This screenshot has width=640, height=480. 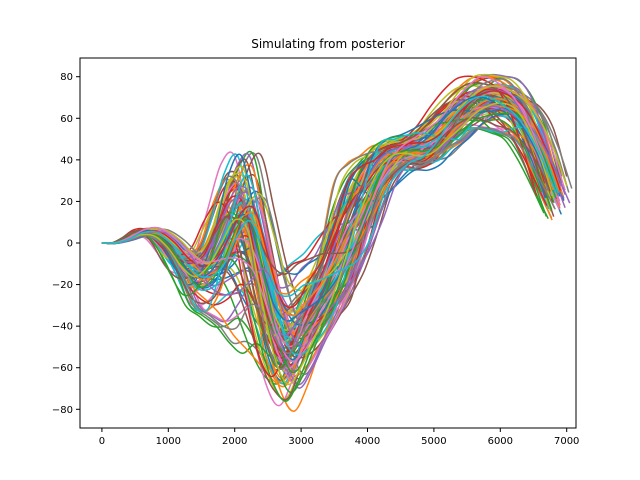 I want to click on x-tick-label: 4000, so click(x=367, y=441).